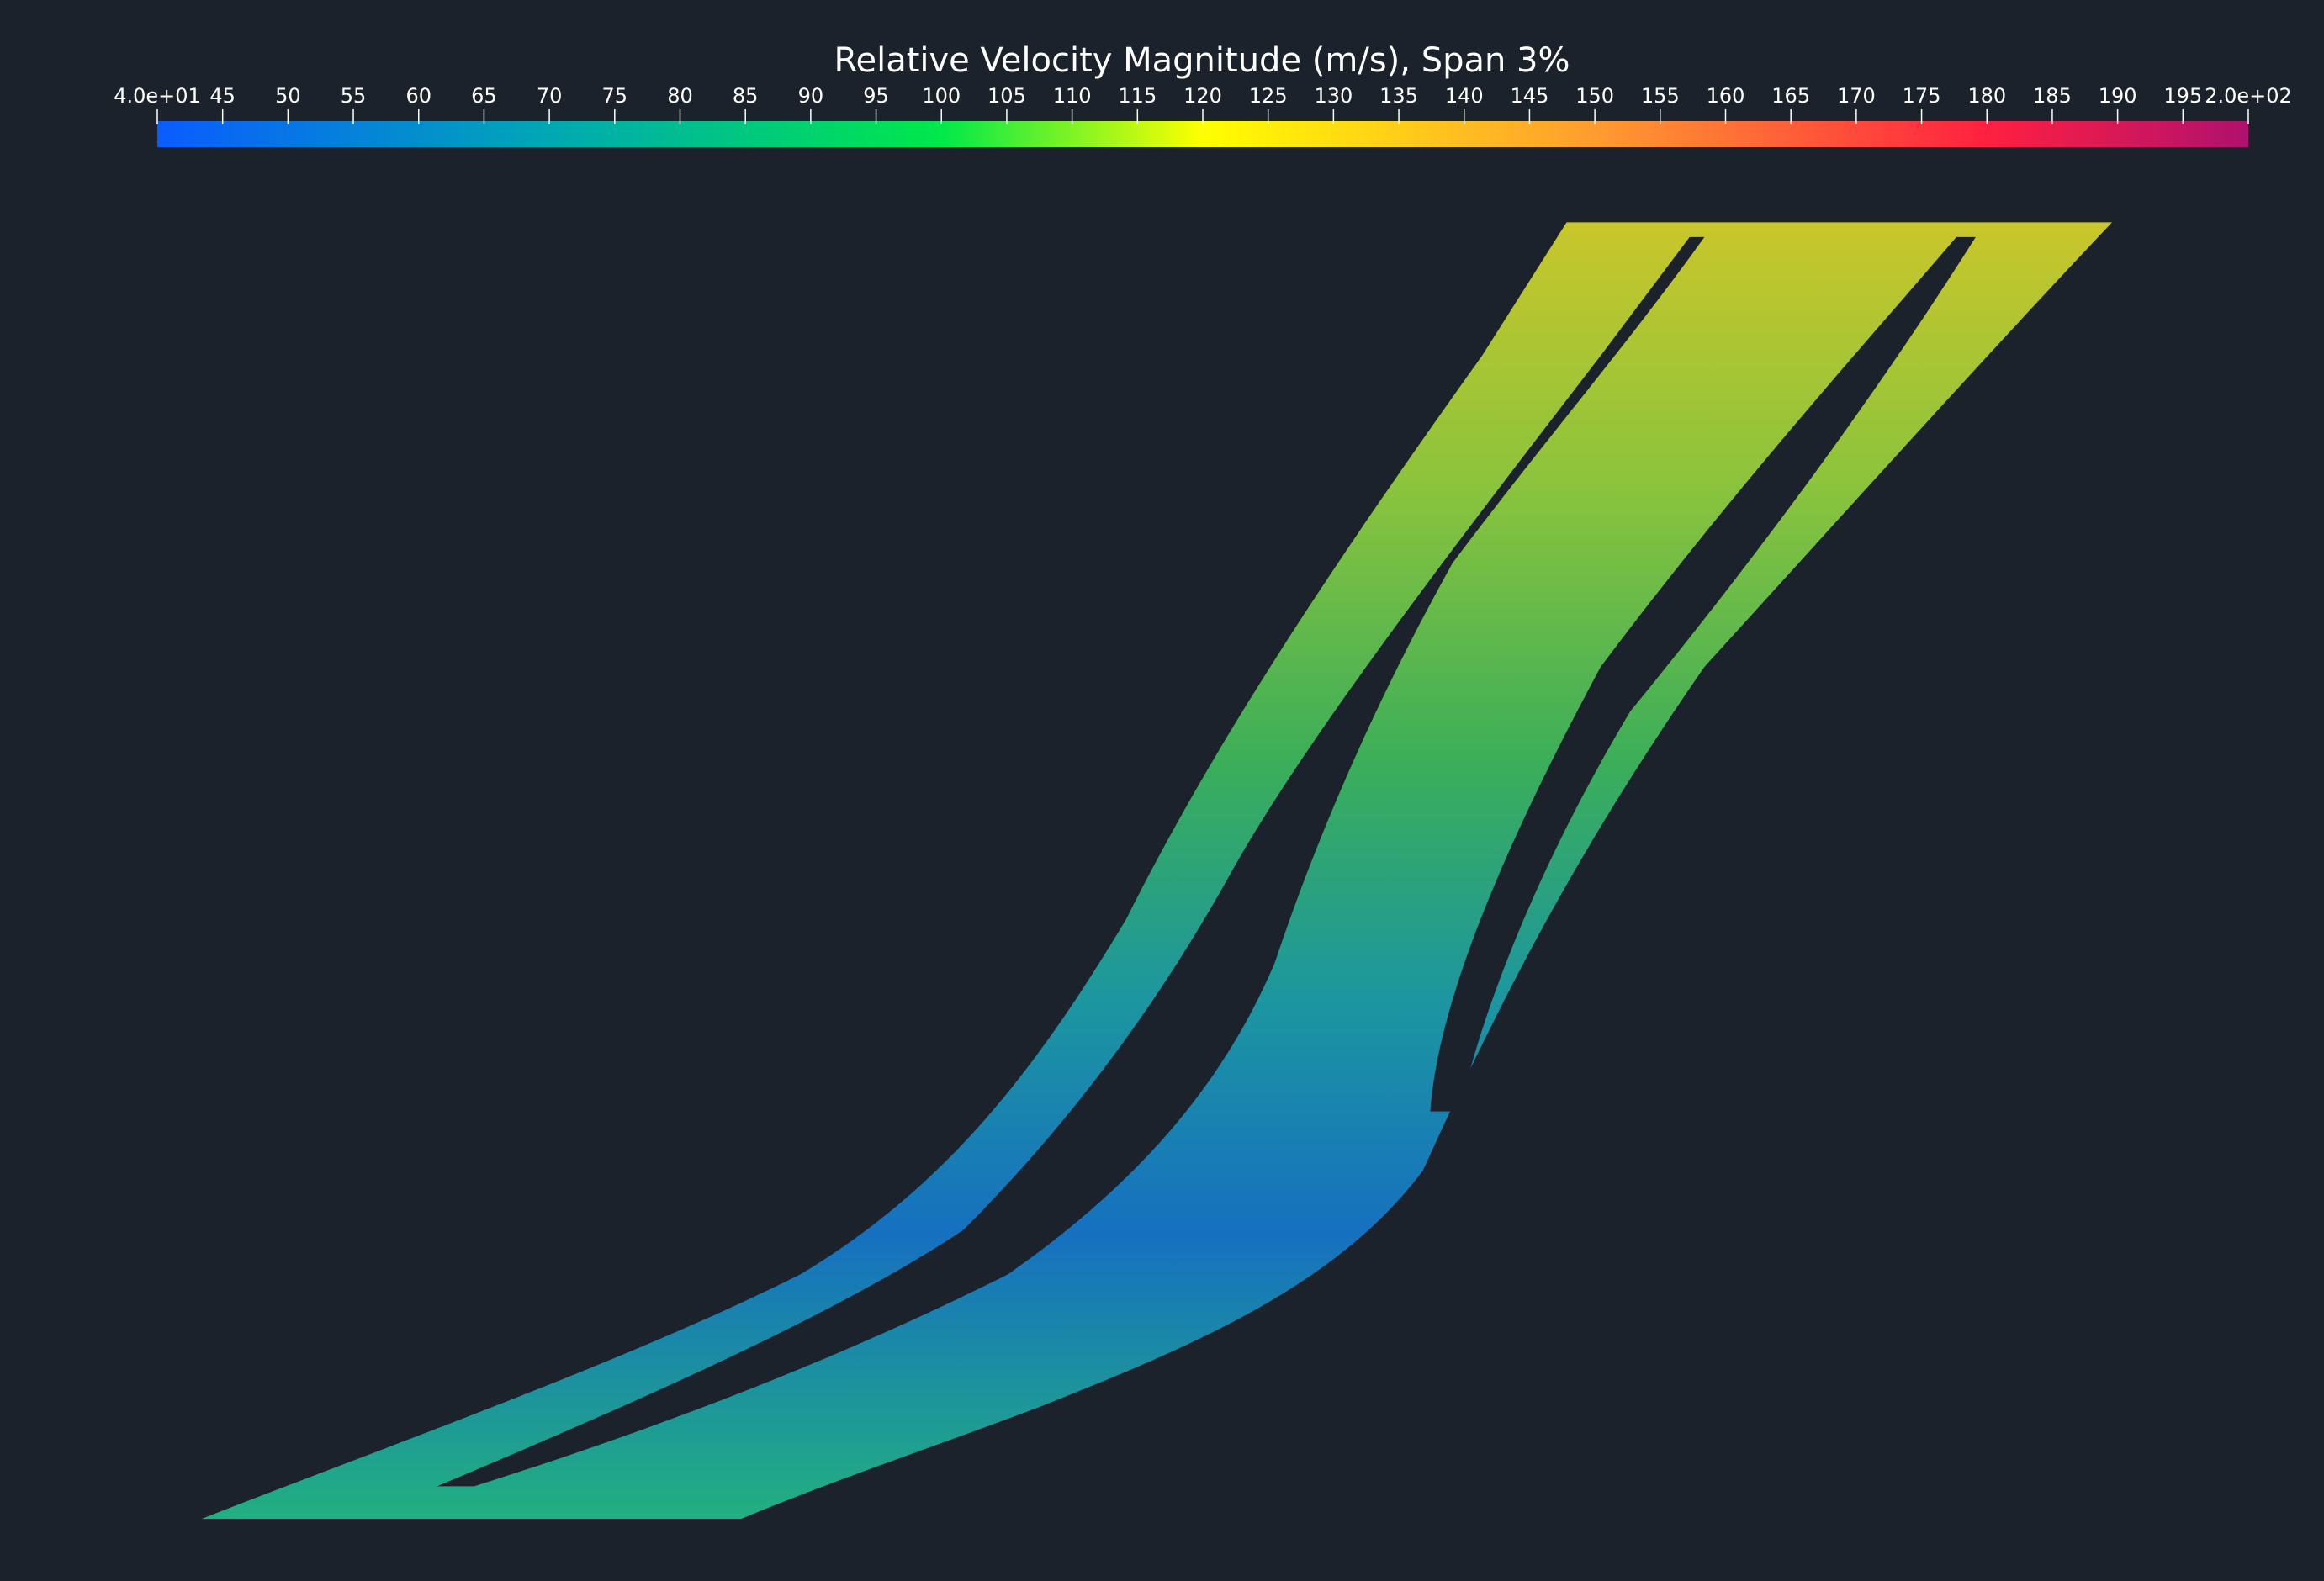  What do you see at coordinates (1269, 96) in the screenshot?
I see `tick-label: 125` at bounding box center [1269, 96].